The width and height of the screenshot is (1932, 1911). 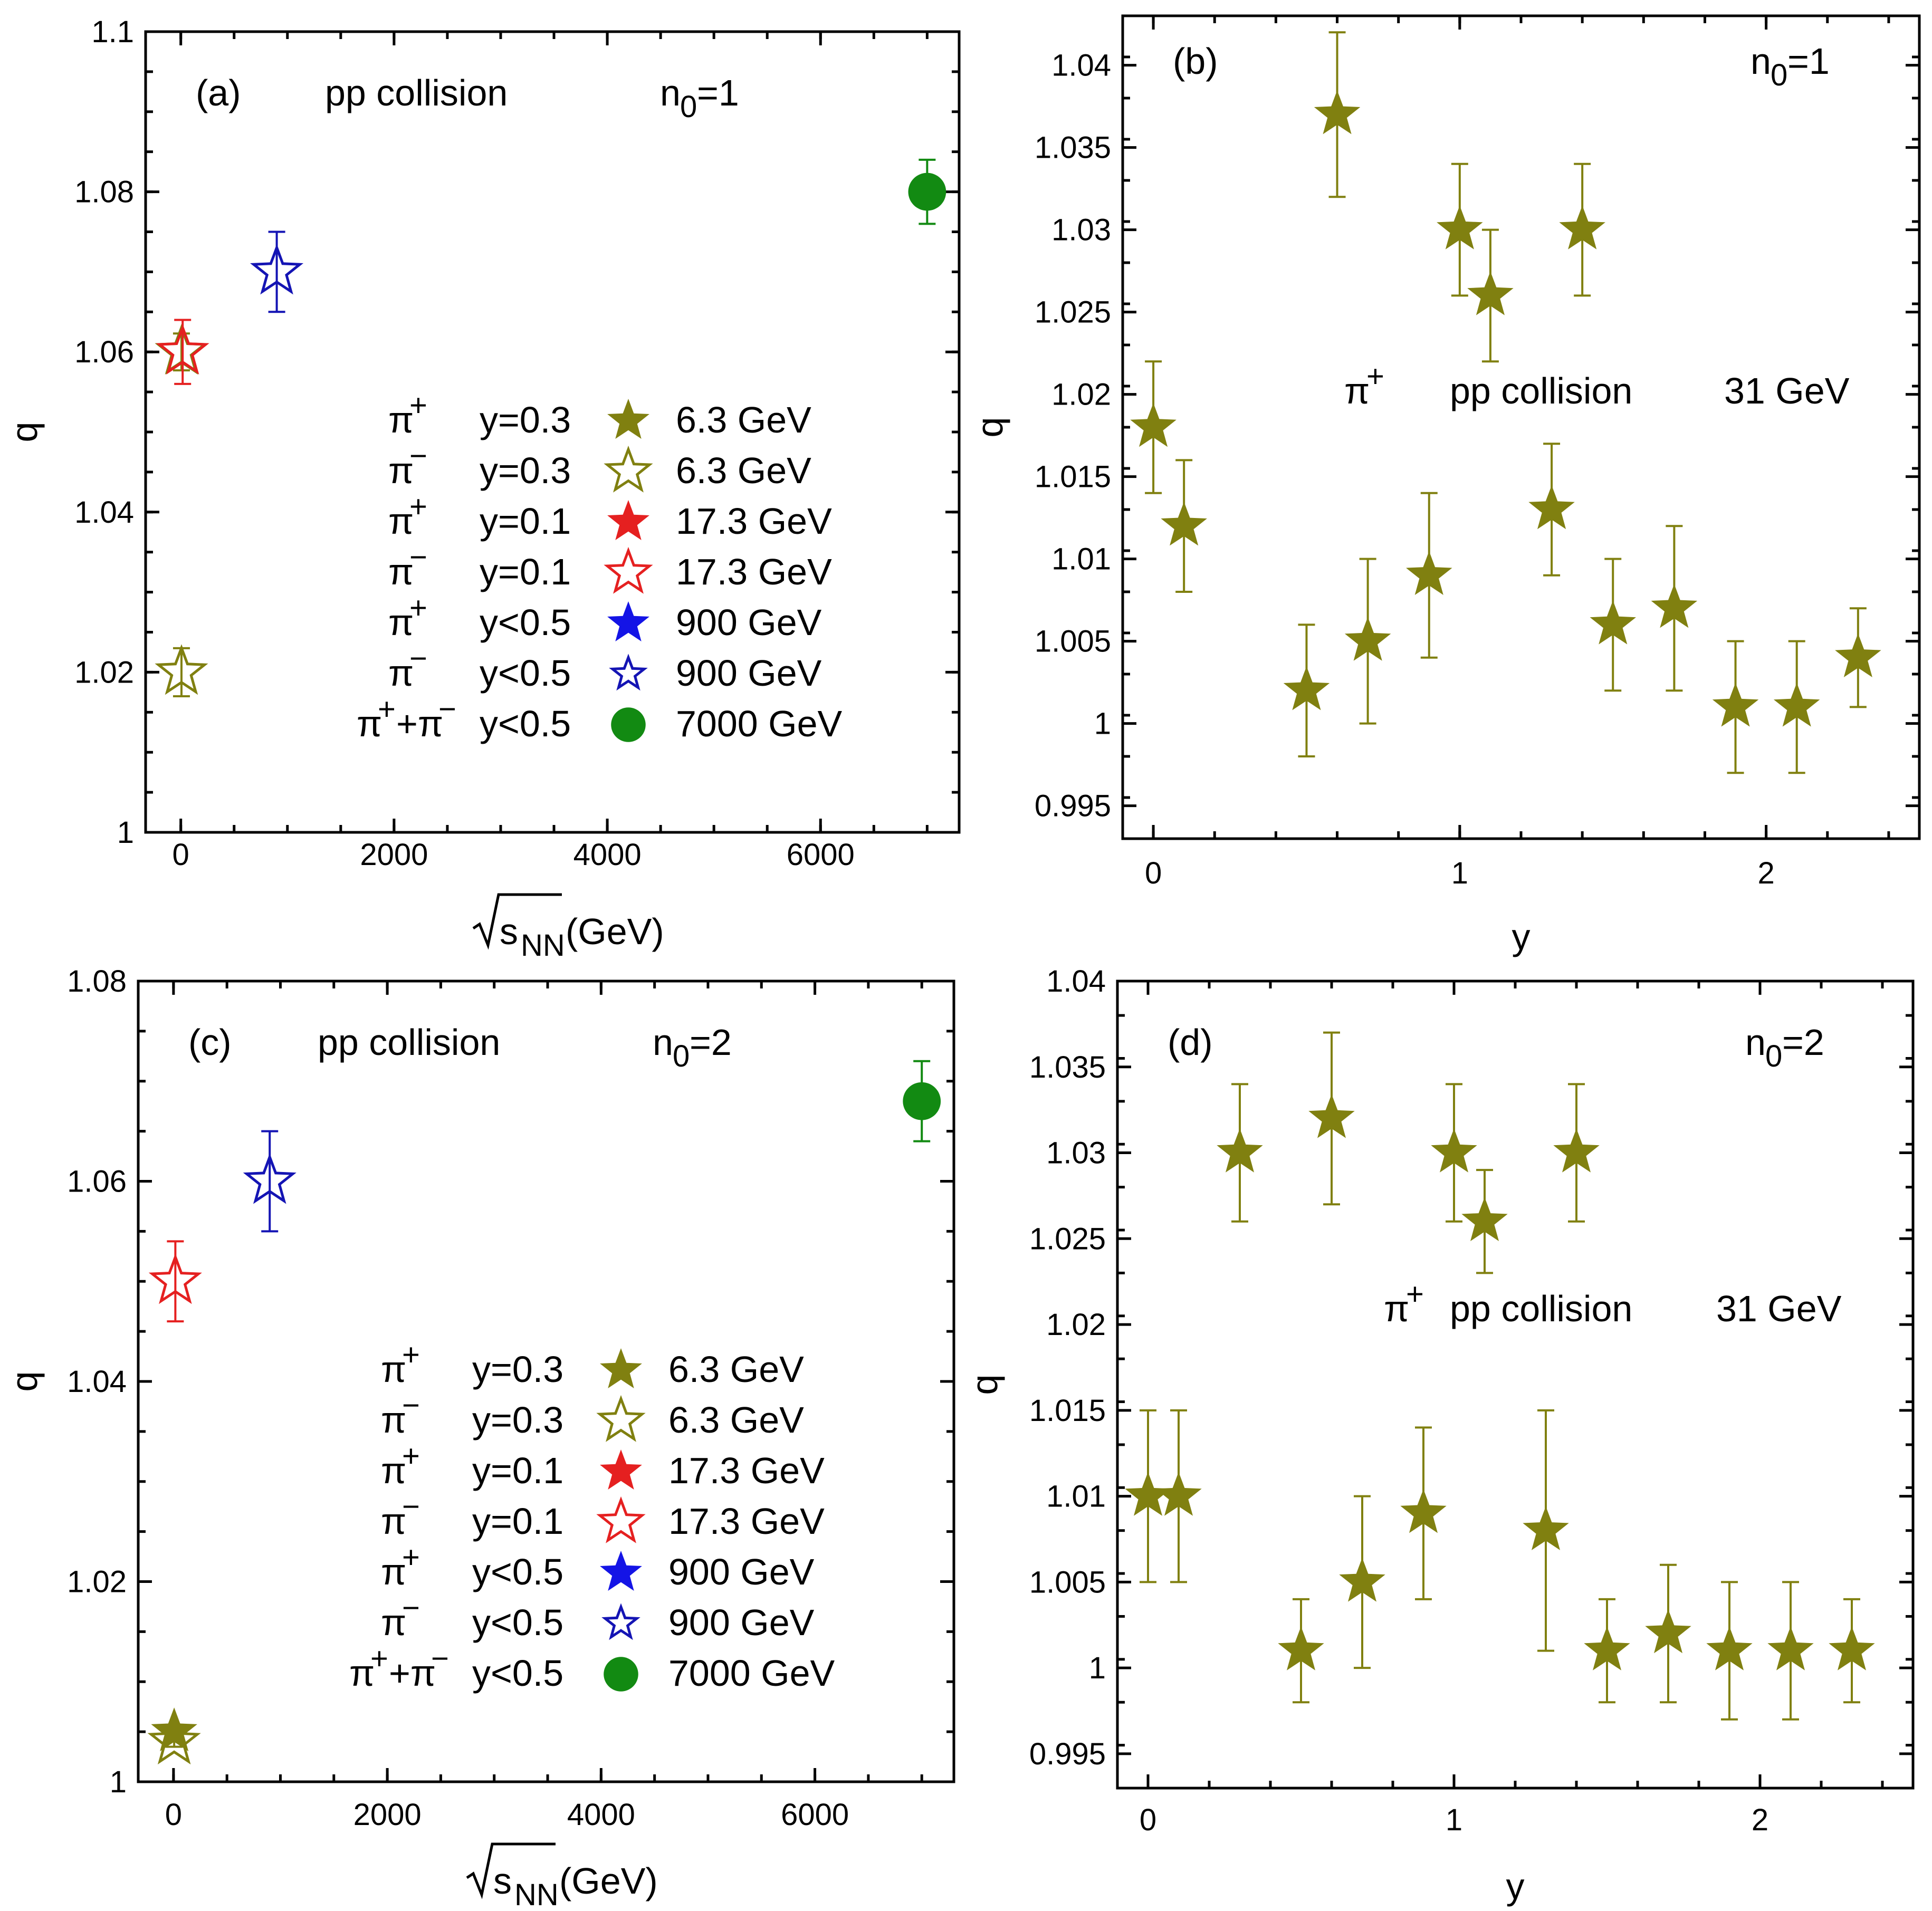 What do you see at coordinates (509, 931) in the screenshot?
I see `x-axis-title-main: s` at bounding box center [509, 931].